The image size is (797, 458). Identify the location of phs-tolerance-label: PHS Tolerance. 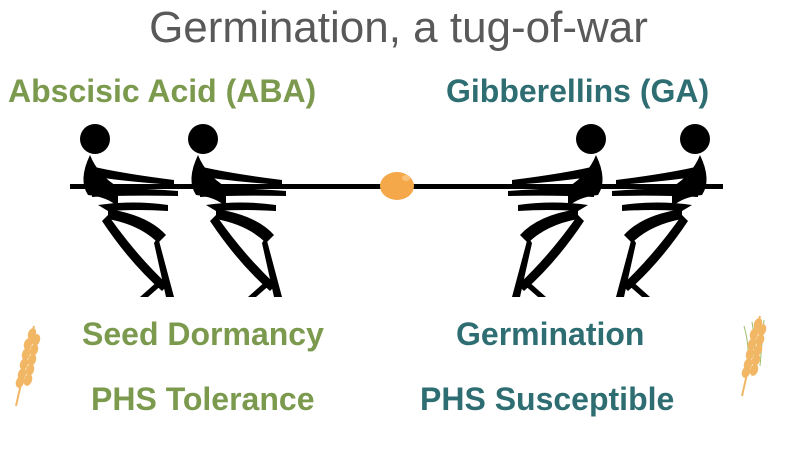
(203, 399).